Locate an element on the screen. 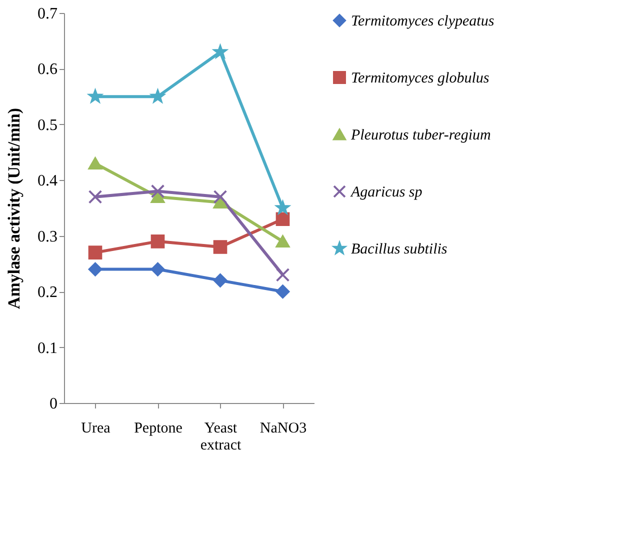 The width and height of the screenshot is (623, 542). y-tick-label: 0.1 is located at coordinates (48, 348).